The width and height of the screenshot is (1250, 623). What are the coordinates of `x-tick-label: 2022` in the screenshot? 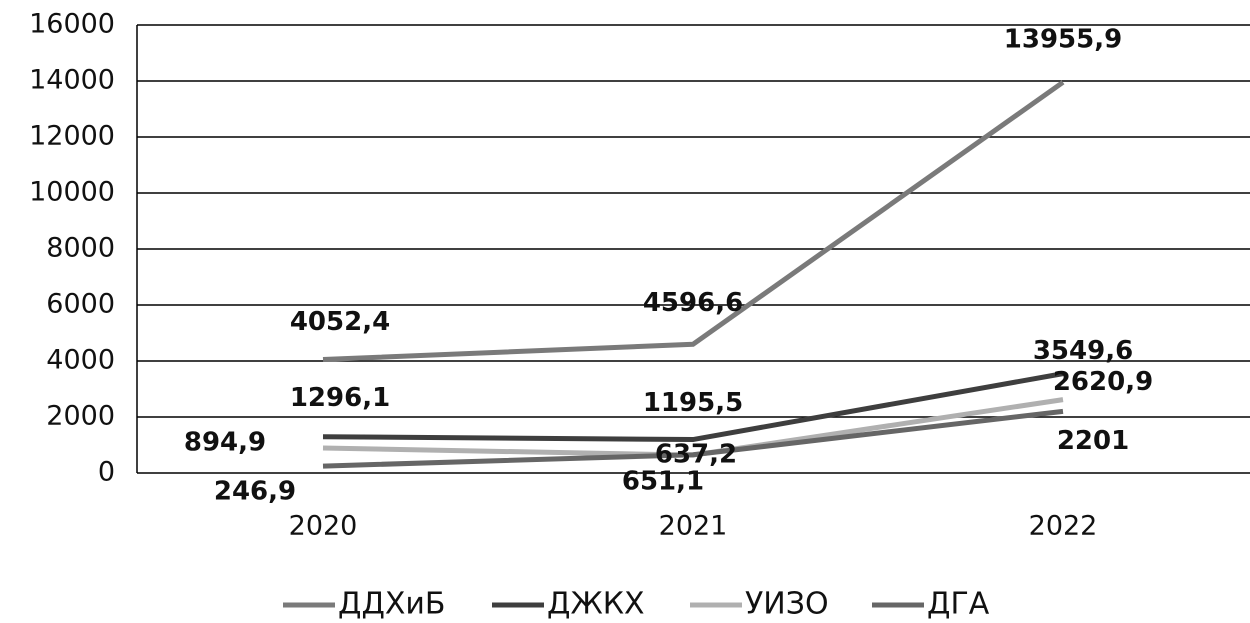 It's located at (1063, 526).